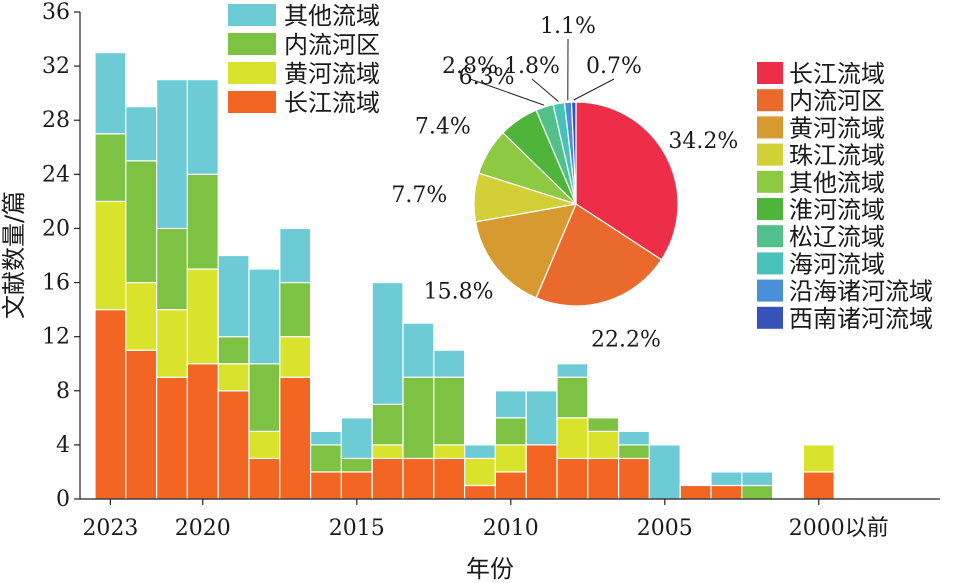  Describe the element at coordinates (837, 128) in the screenshot. I see `legend-label: 黄河流域` at that location.